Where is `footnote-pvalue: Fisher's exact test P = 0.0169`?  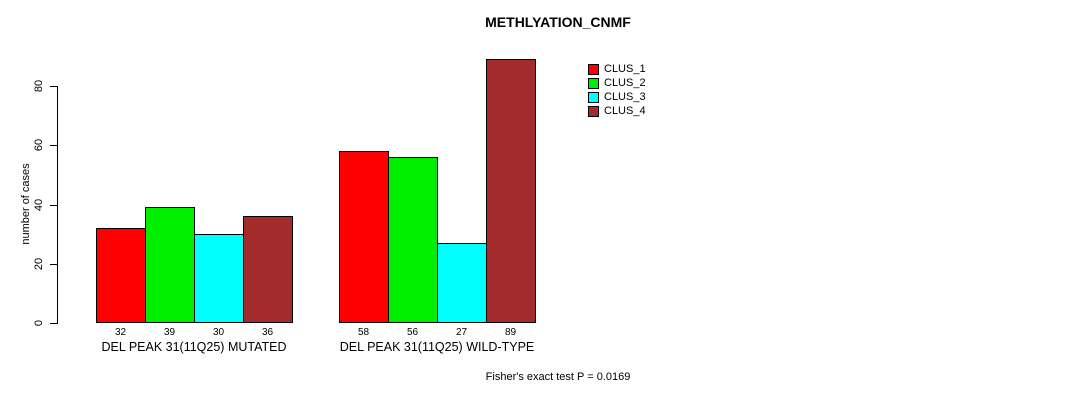 footnote-pvalue: Fisher's exact test P = 0.0169 is located at coordinates (558, 377).